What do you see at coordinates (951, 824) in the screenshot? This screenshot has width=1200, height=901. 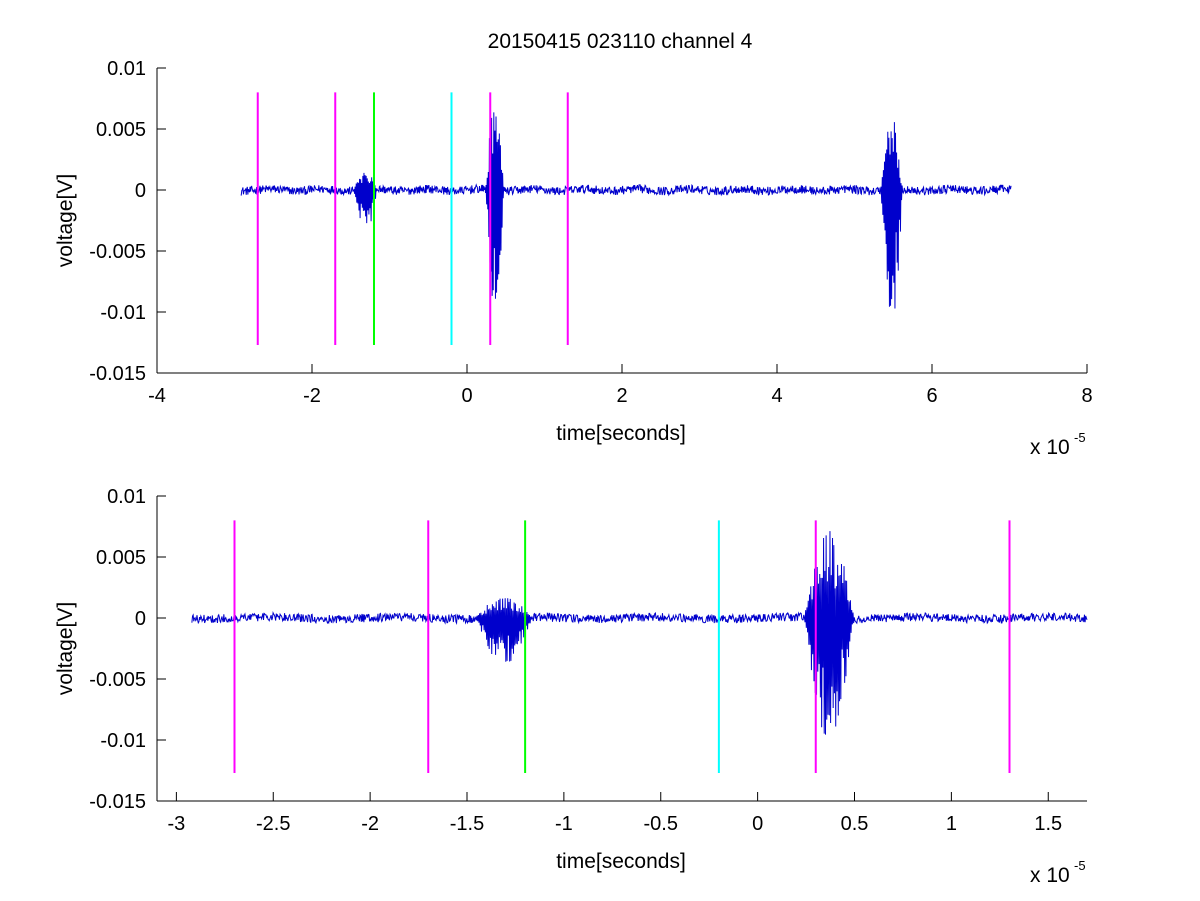 I see `x-tick-label: 1` at bounding box center [951, 824].